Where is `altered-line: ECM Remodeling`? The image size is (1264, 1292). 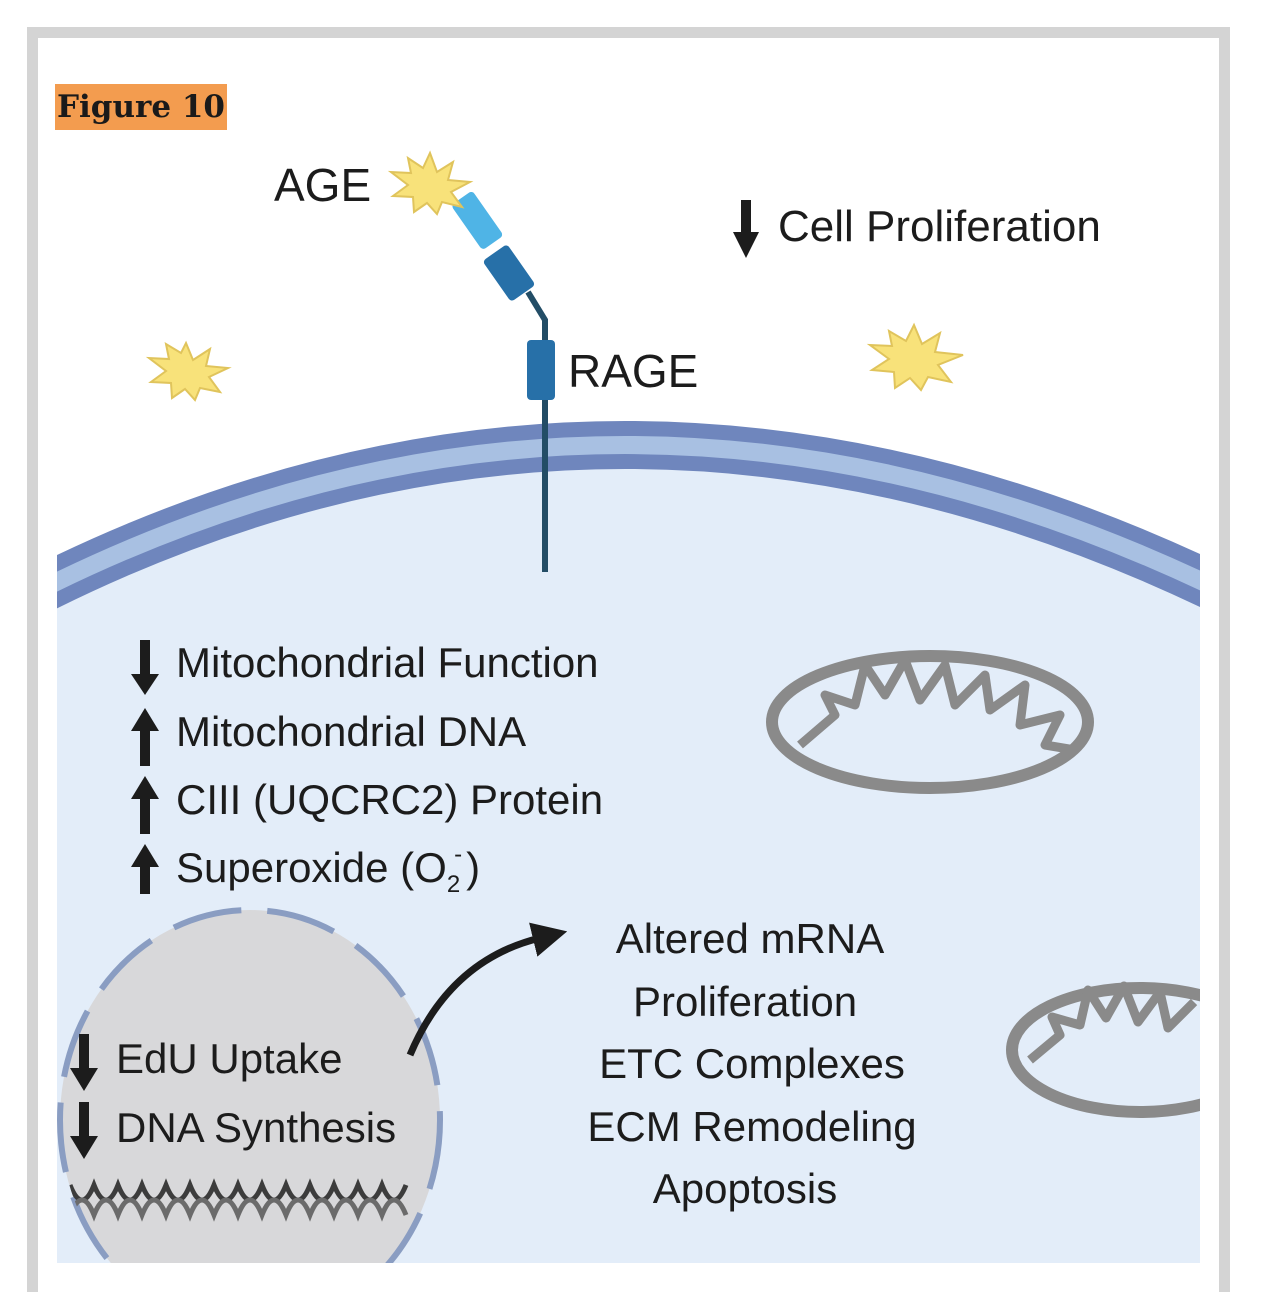 altered-line: ECM Remodeling is located at coordinates (751, 1126).